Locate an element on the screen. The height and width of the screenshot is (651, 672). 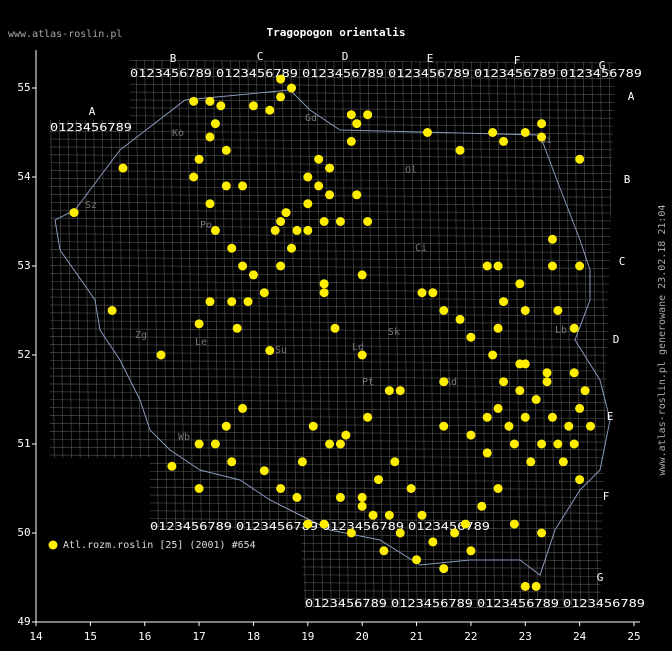
y-tick-label: 55 is located at coordinates (23, 87).